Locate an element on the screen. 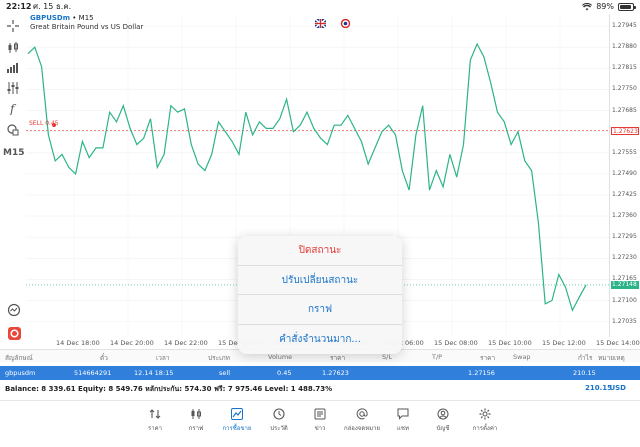  col-type: ประเภท is located at coordinates (219, 358).